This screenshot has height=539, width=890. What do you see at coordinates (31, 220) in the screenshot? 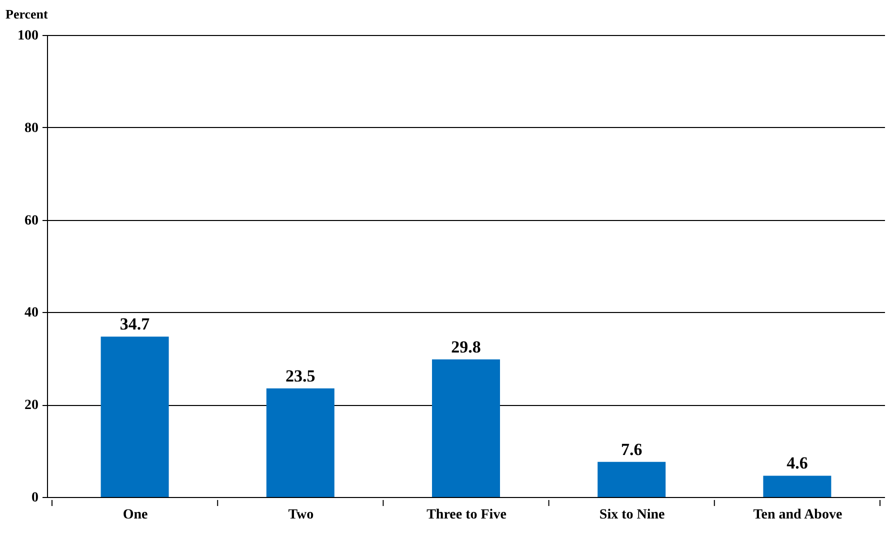
I see `y-tick-label: 60` at bounding box center [31, 220].